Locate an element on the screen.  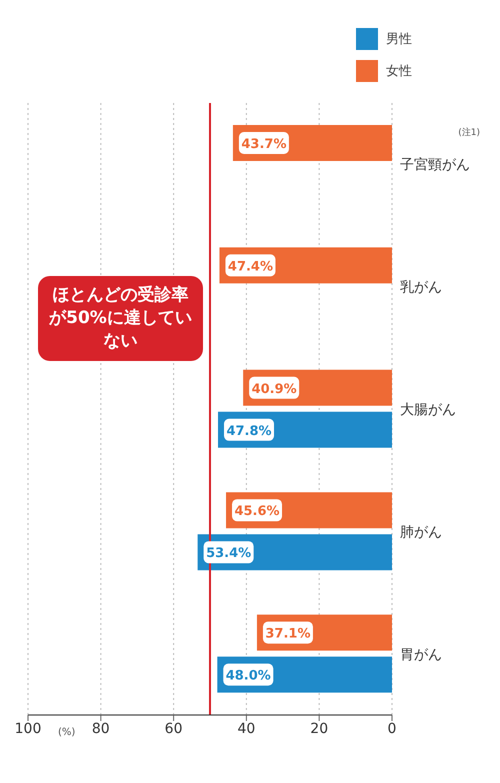
y-tick-label: 大腸がん is located at coordinates (428, 410).